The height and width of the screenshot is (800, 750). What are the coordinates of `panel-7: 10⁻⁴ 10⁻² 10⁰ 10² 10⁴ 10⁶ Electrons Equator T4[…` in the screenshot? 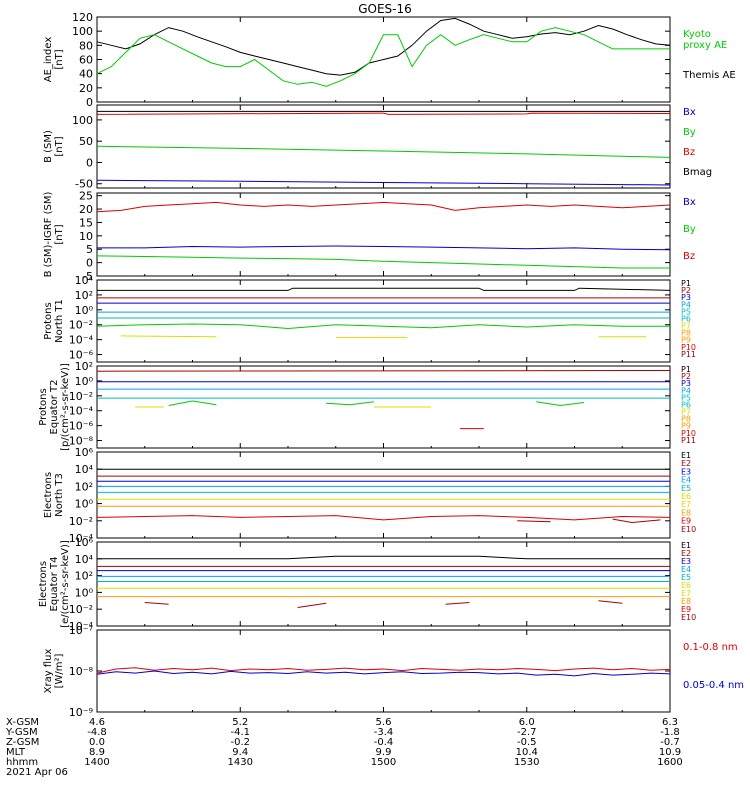 It's located at (367, 584).